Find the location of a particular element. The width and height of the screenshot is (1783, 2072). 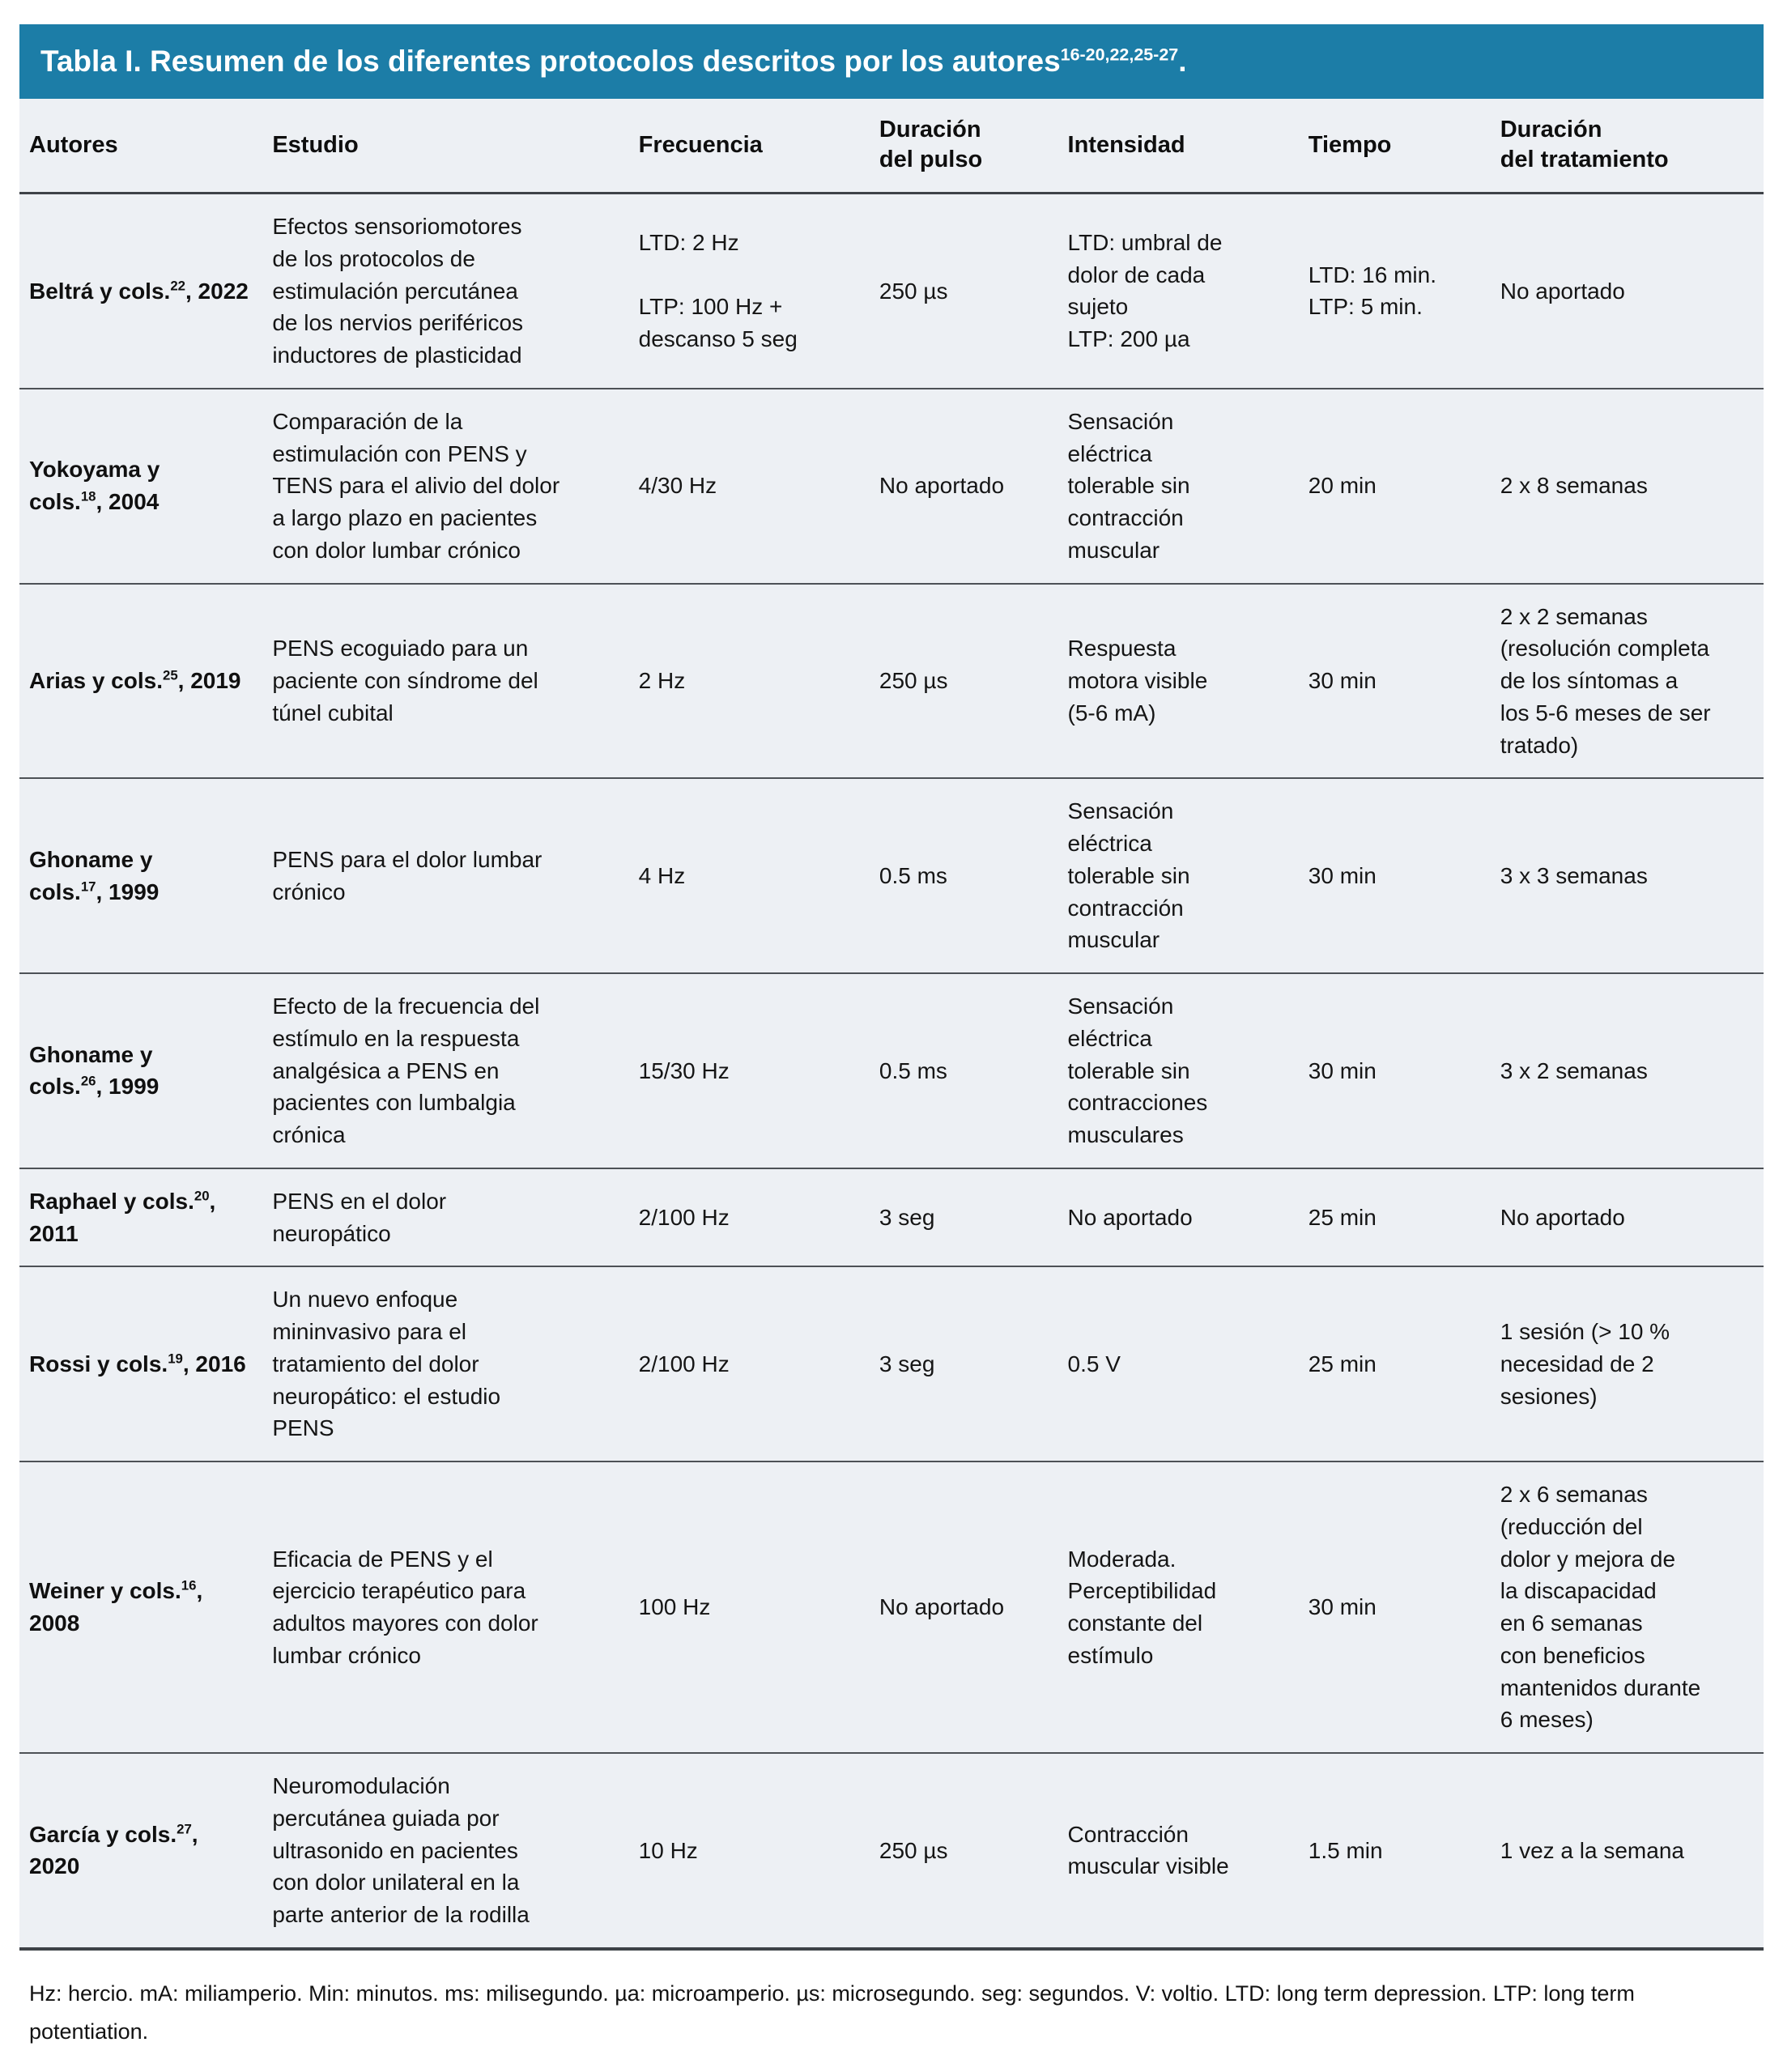

author-reference: 19 is located at coordinates (175, 1359).